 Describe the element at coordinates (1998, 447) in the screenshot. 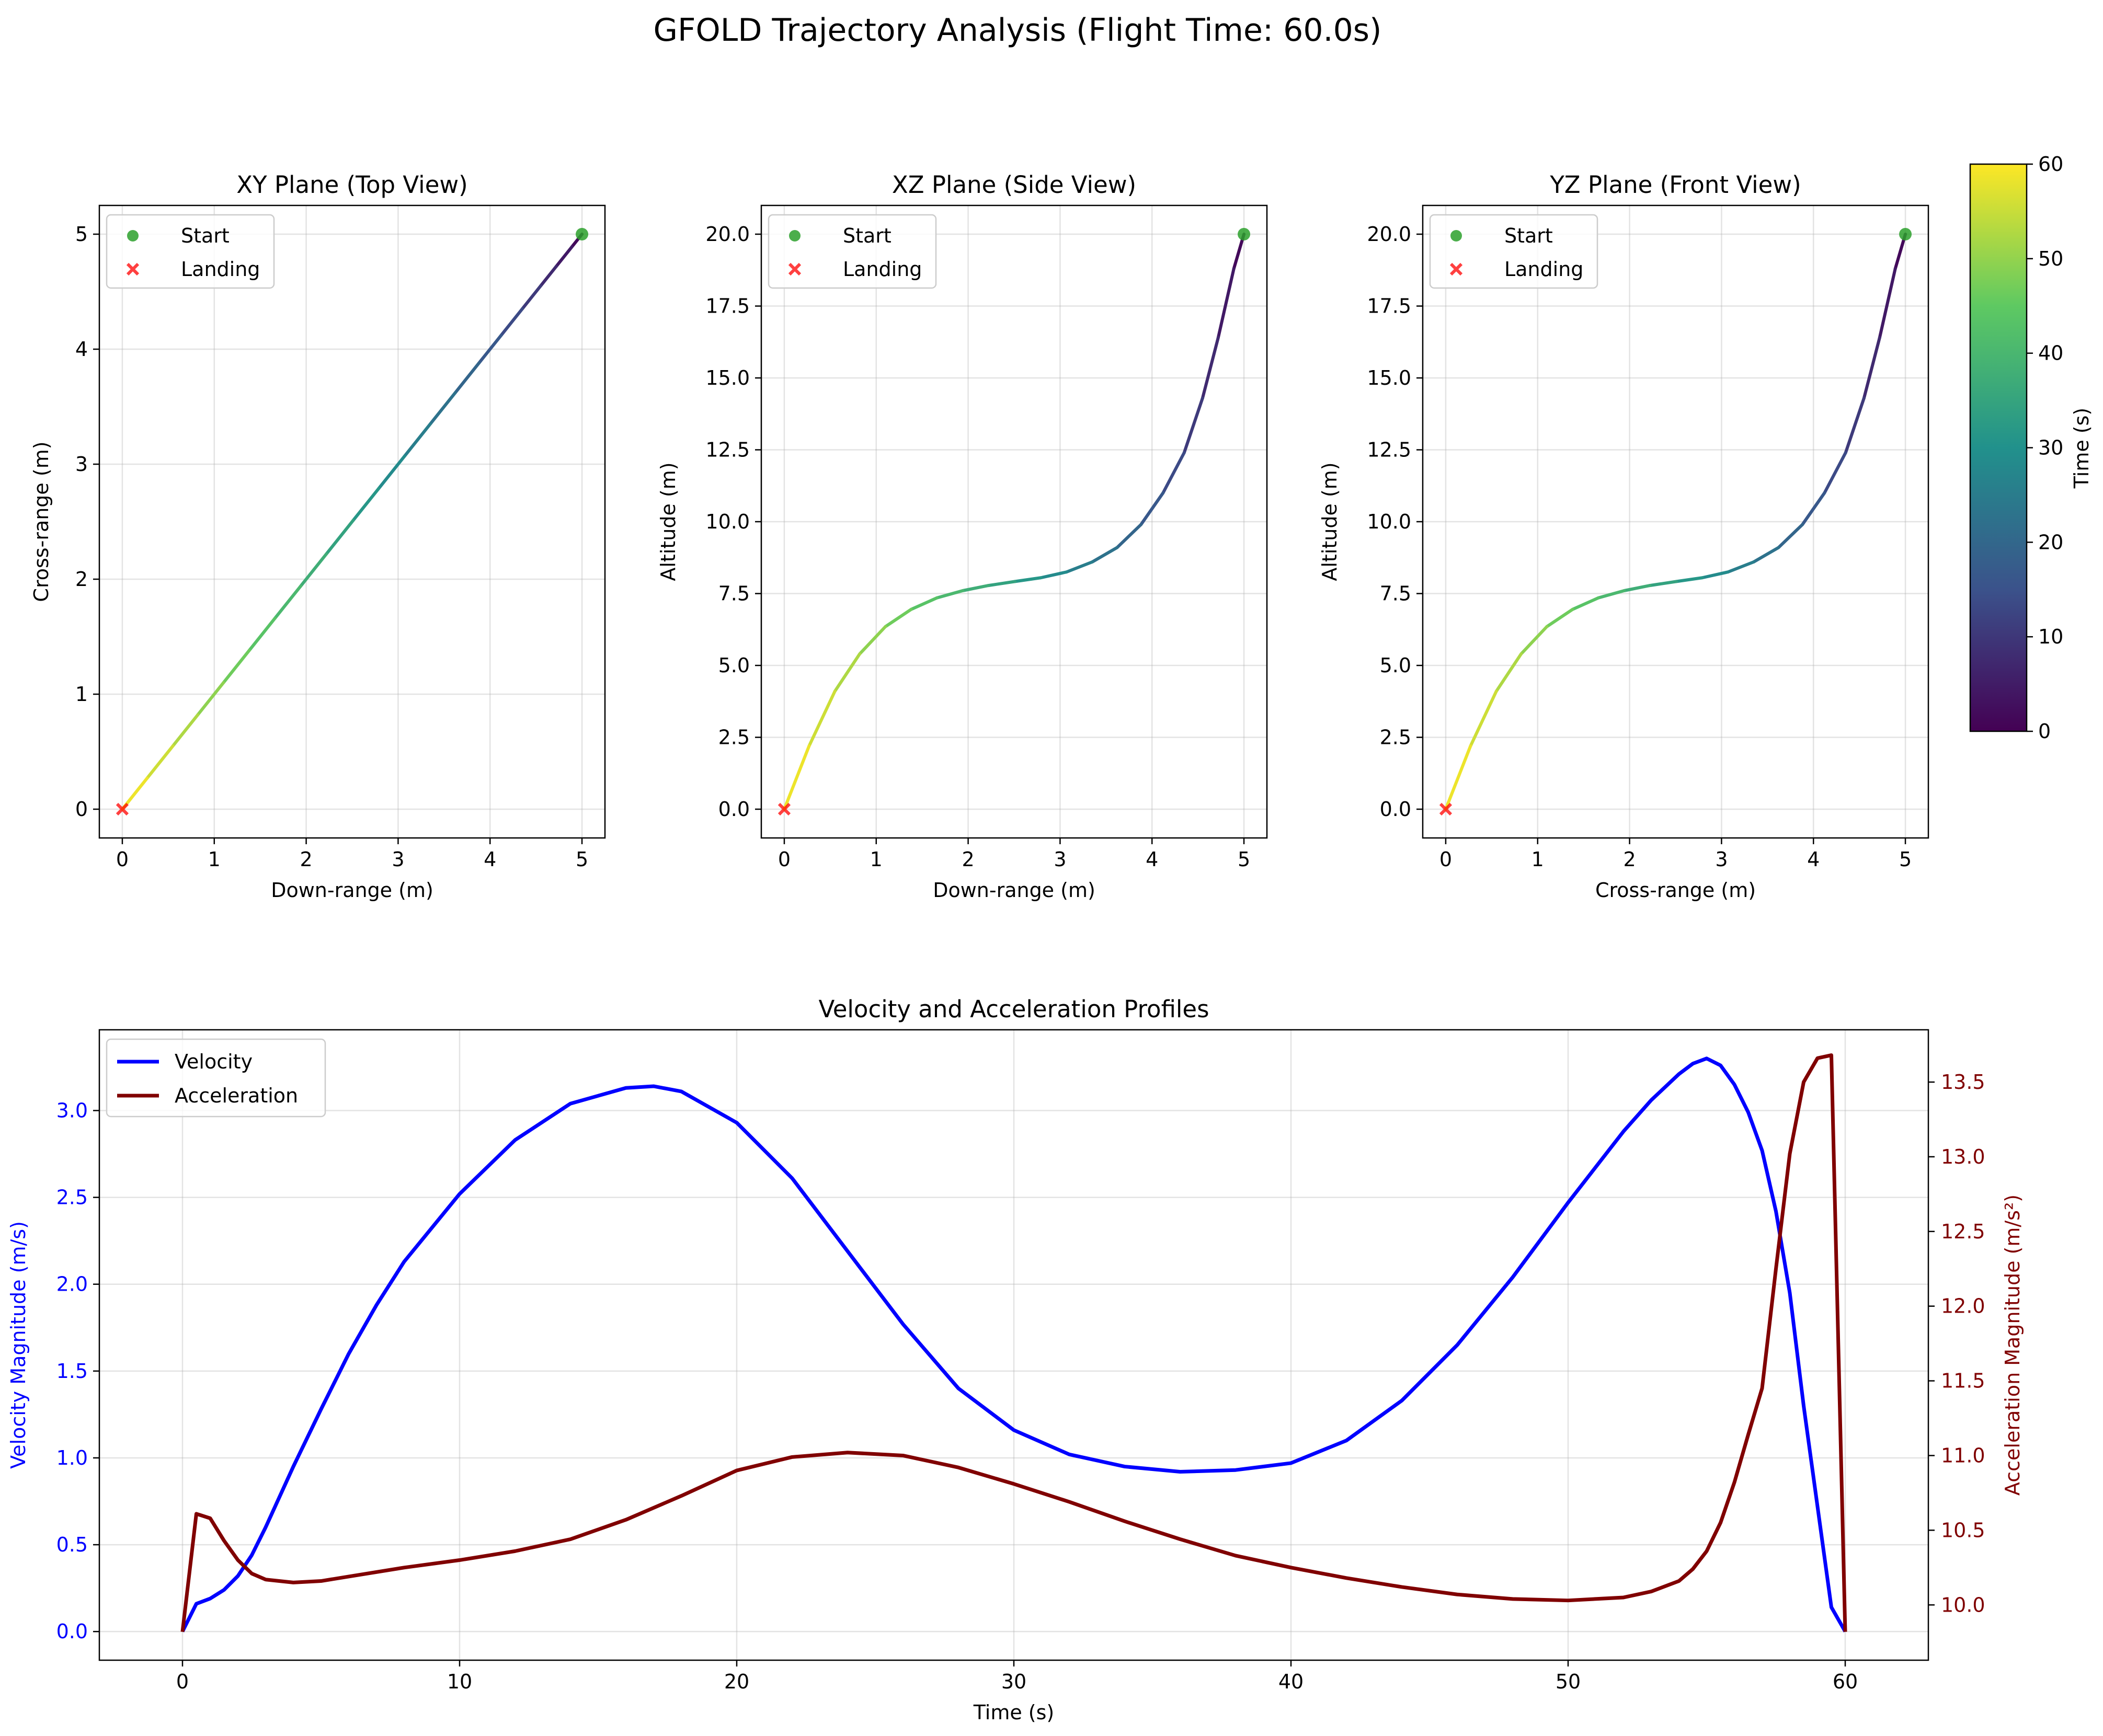

I see `colorbar-gradient` at that location.